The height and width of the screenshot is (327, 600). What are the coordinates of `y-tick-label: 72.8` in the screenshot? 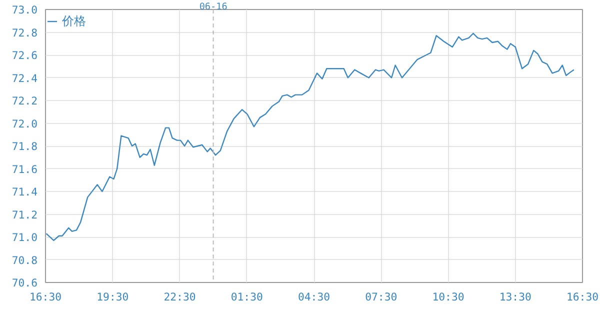 It's located at (25, 33).